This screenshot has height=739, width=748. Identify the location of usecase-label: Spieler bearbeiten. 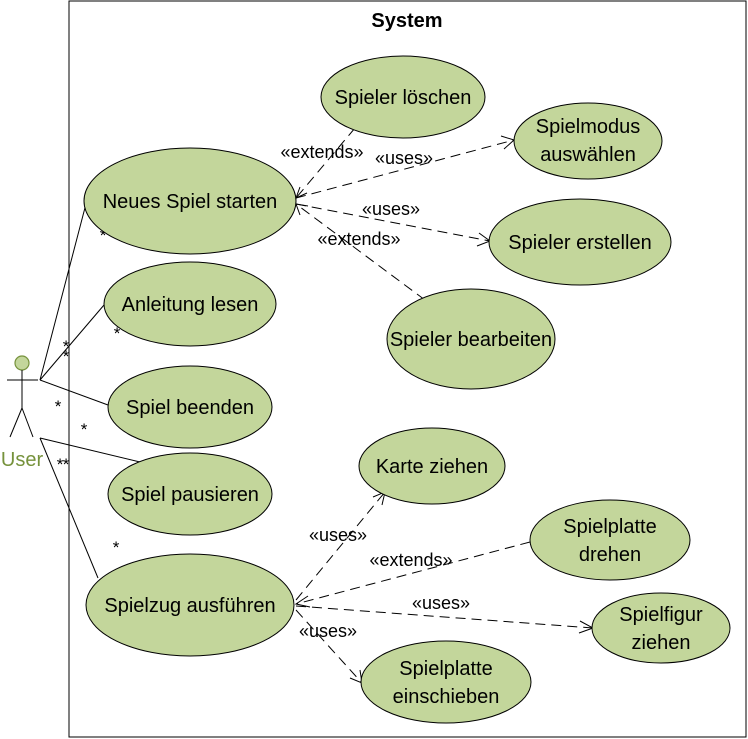
(471, 340).